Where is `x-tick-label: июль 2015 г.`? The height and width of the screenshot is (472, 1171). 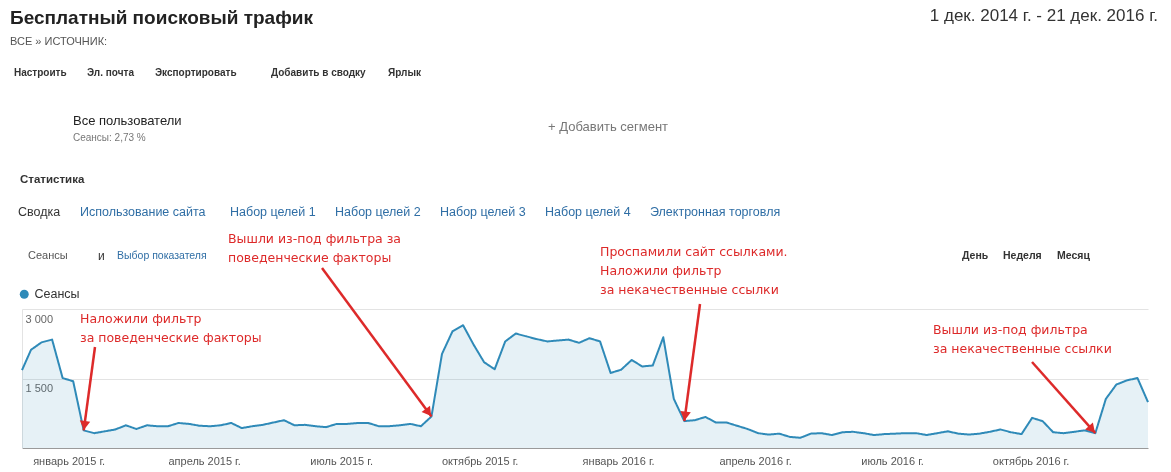 x-tick-label: июль 2015 г. is located at coordinates (341, 460).